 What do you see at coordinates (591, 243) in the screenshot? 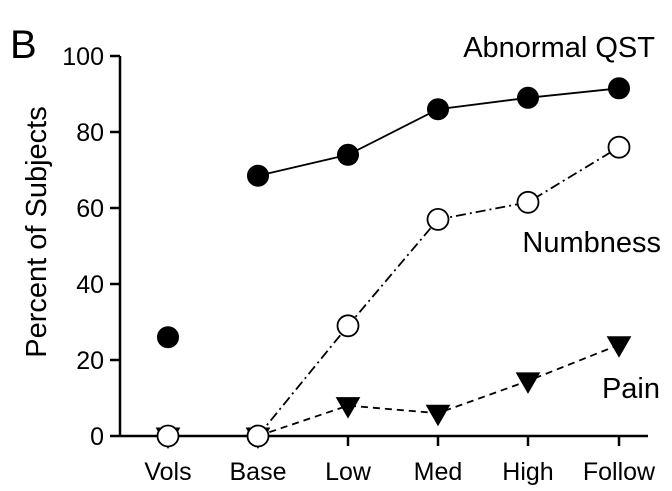
I see `series-label-numbness: Numbness` at bounding box center [591, 243].